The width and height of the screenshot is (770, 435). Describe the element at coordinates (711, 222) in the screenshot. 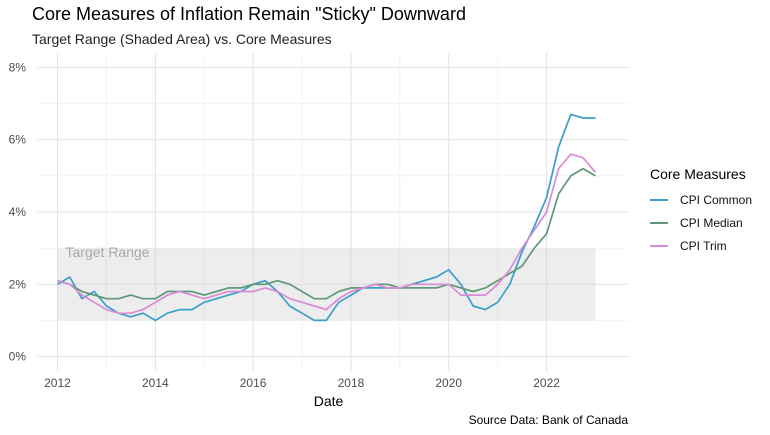

I see `legend-label-cpi-median: CPI Median` at that location.